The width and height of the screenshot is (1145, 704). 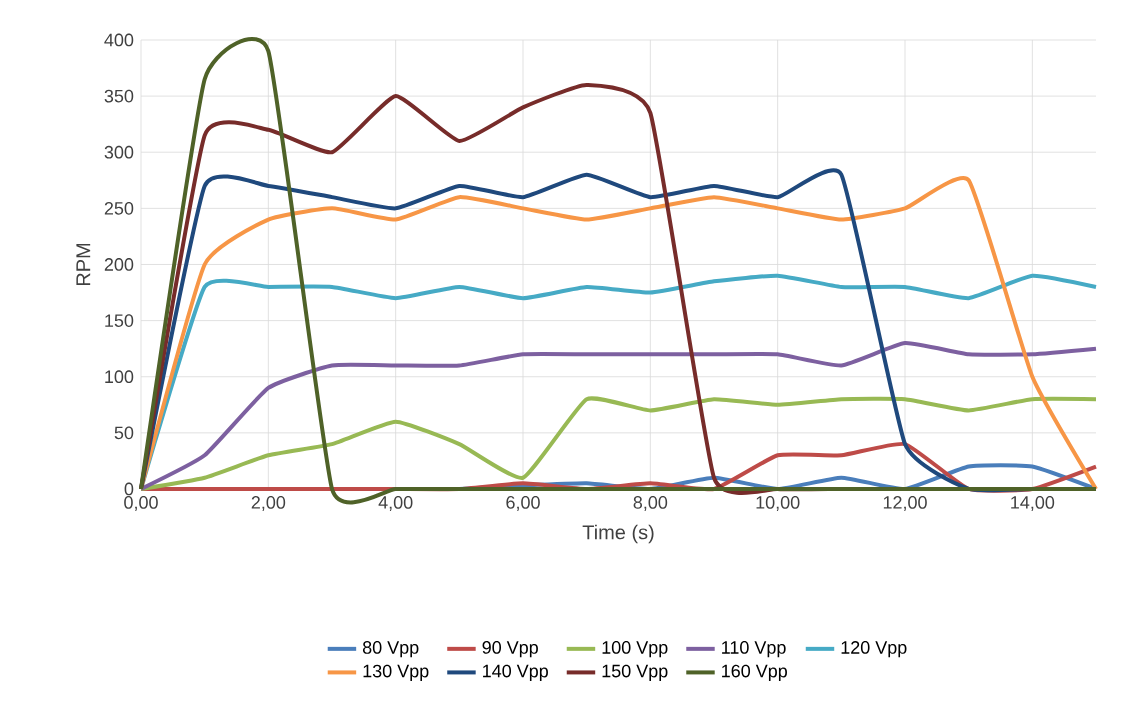 I want to click on legend-label: 120 Vpp, so click(x=874, y=649).